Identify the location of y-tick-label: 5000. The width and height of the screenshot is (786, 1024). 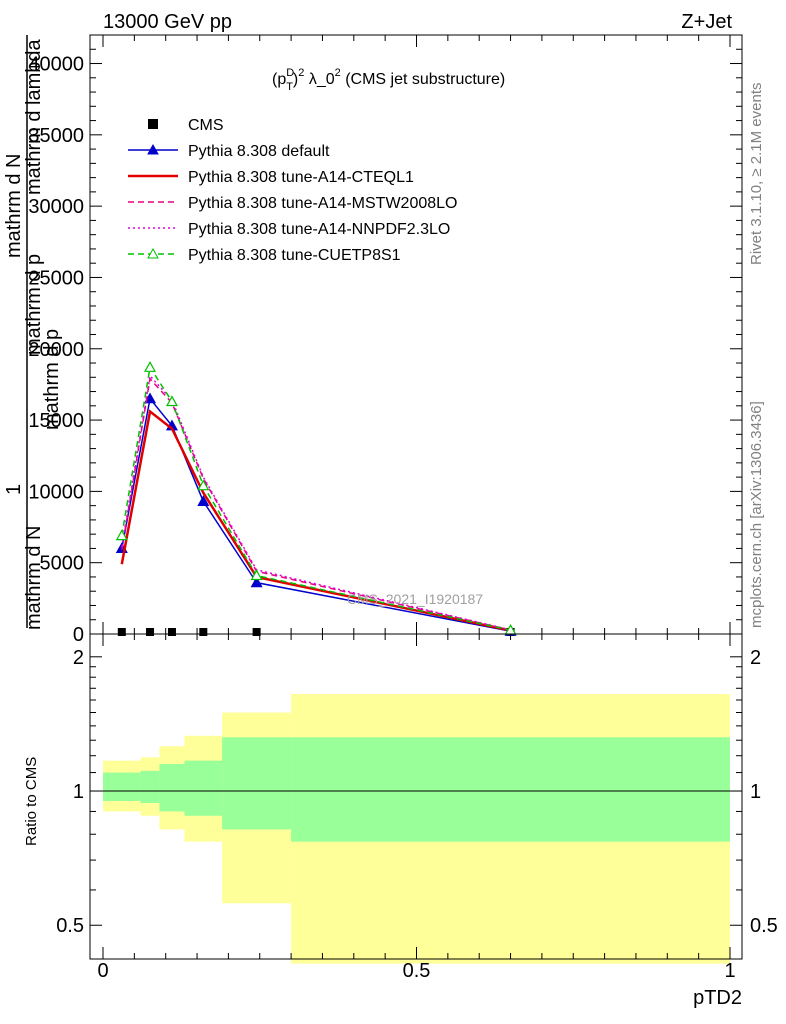
(62, 564).